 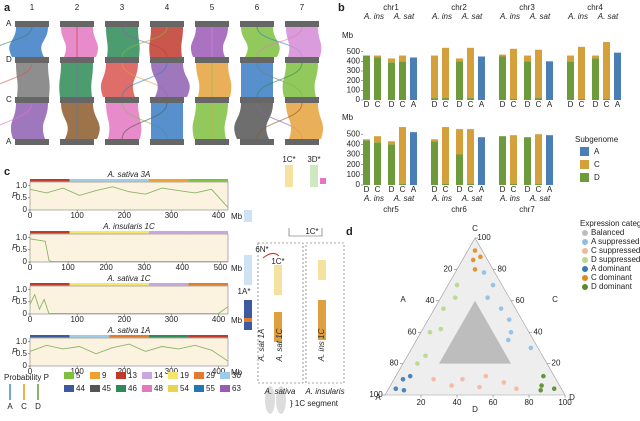 I want to click on schematic-label: A. sat 1C, so click(x=279, y=345).